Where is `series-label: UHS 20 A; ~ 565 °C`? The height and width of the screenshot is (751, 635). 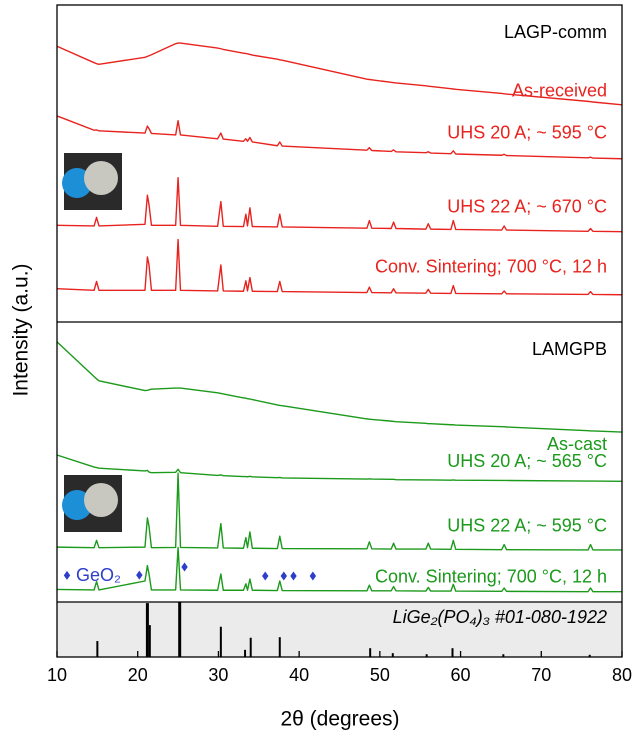 series-label: UHS 20 A; ~ 565 °C is located at coordinates (527, 461).